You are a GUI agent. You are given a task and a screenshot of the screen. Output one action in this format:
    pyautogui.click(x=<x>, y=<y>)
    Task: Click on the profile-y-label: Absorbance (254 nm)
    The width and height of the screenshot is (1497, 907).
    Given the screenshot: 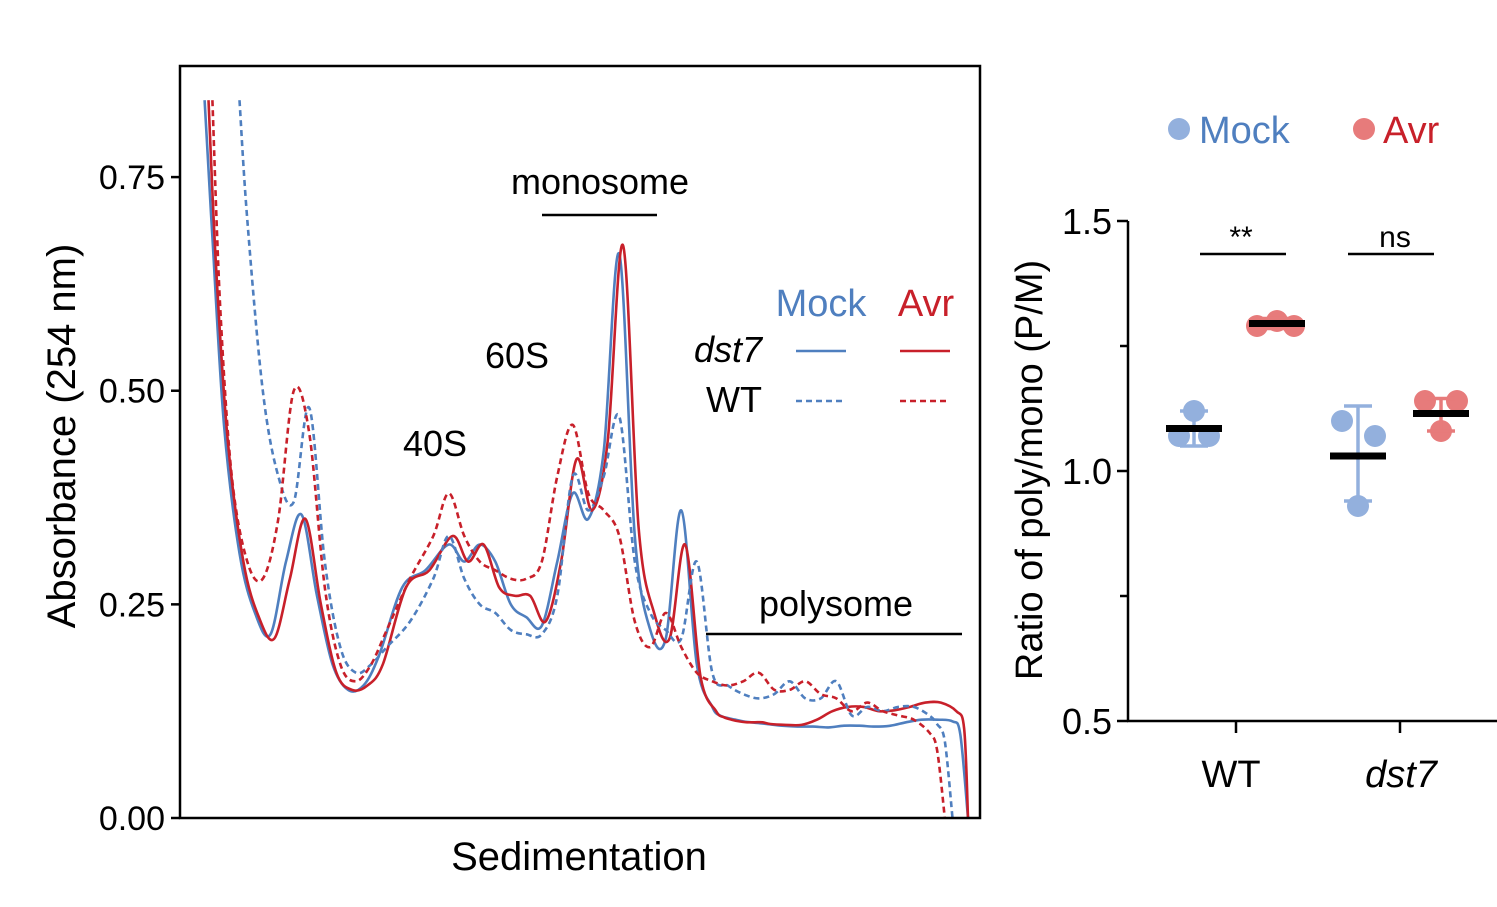 What is the action you would take?
    pyautogui.click(x=62, y=436)
    